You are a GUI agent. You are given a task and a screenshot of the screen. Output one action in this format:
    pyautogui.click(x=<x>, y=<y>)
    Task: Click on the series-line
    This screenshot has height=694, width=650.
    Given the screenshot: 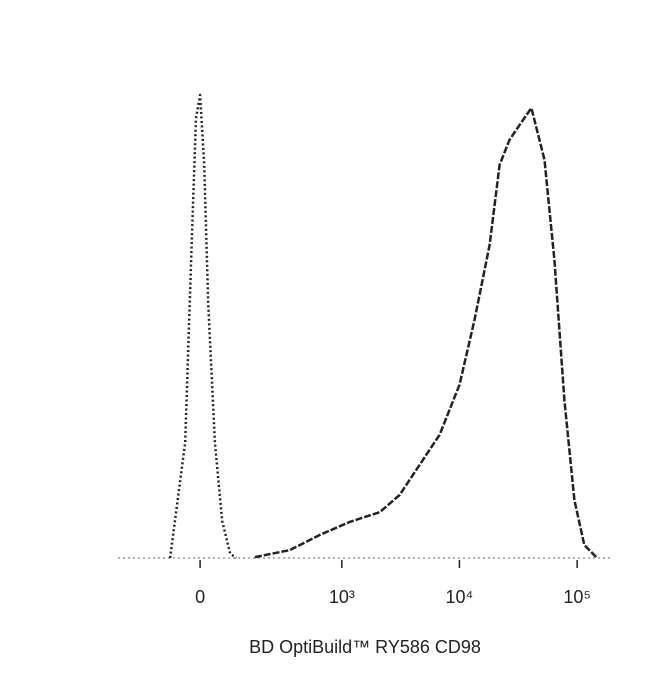 What is the action you would take?
    pyautogui.click(x=202, y=326)
    